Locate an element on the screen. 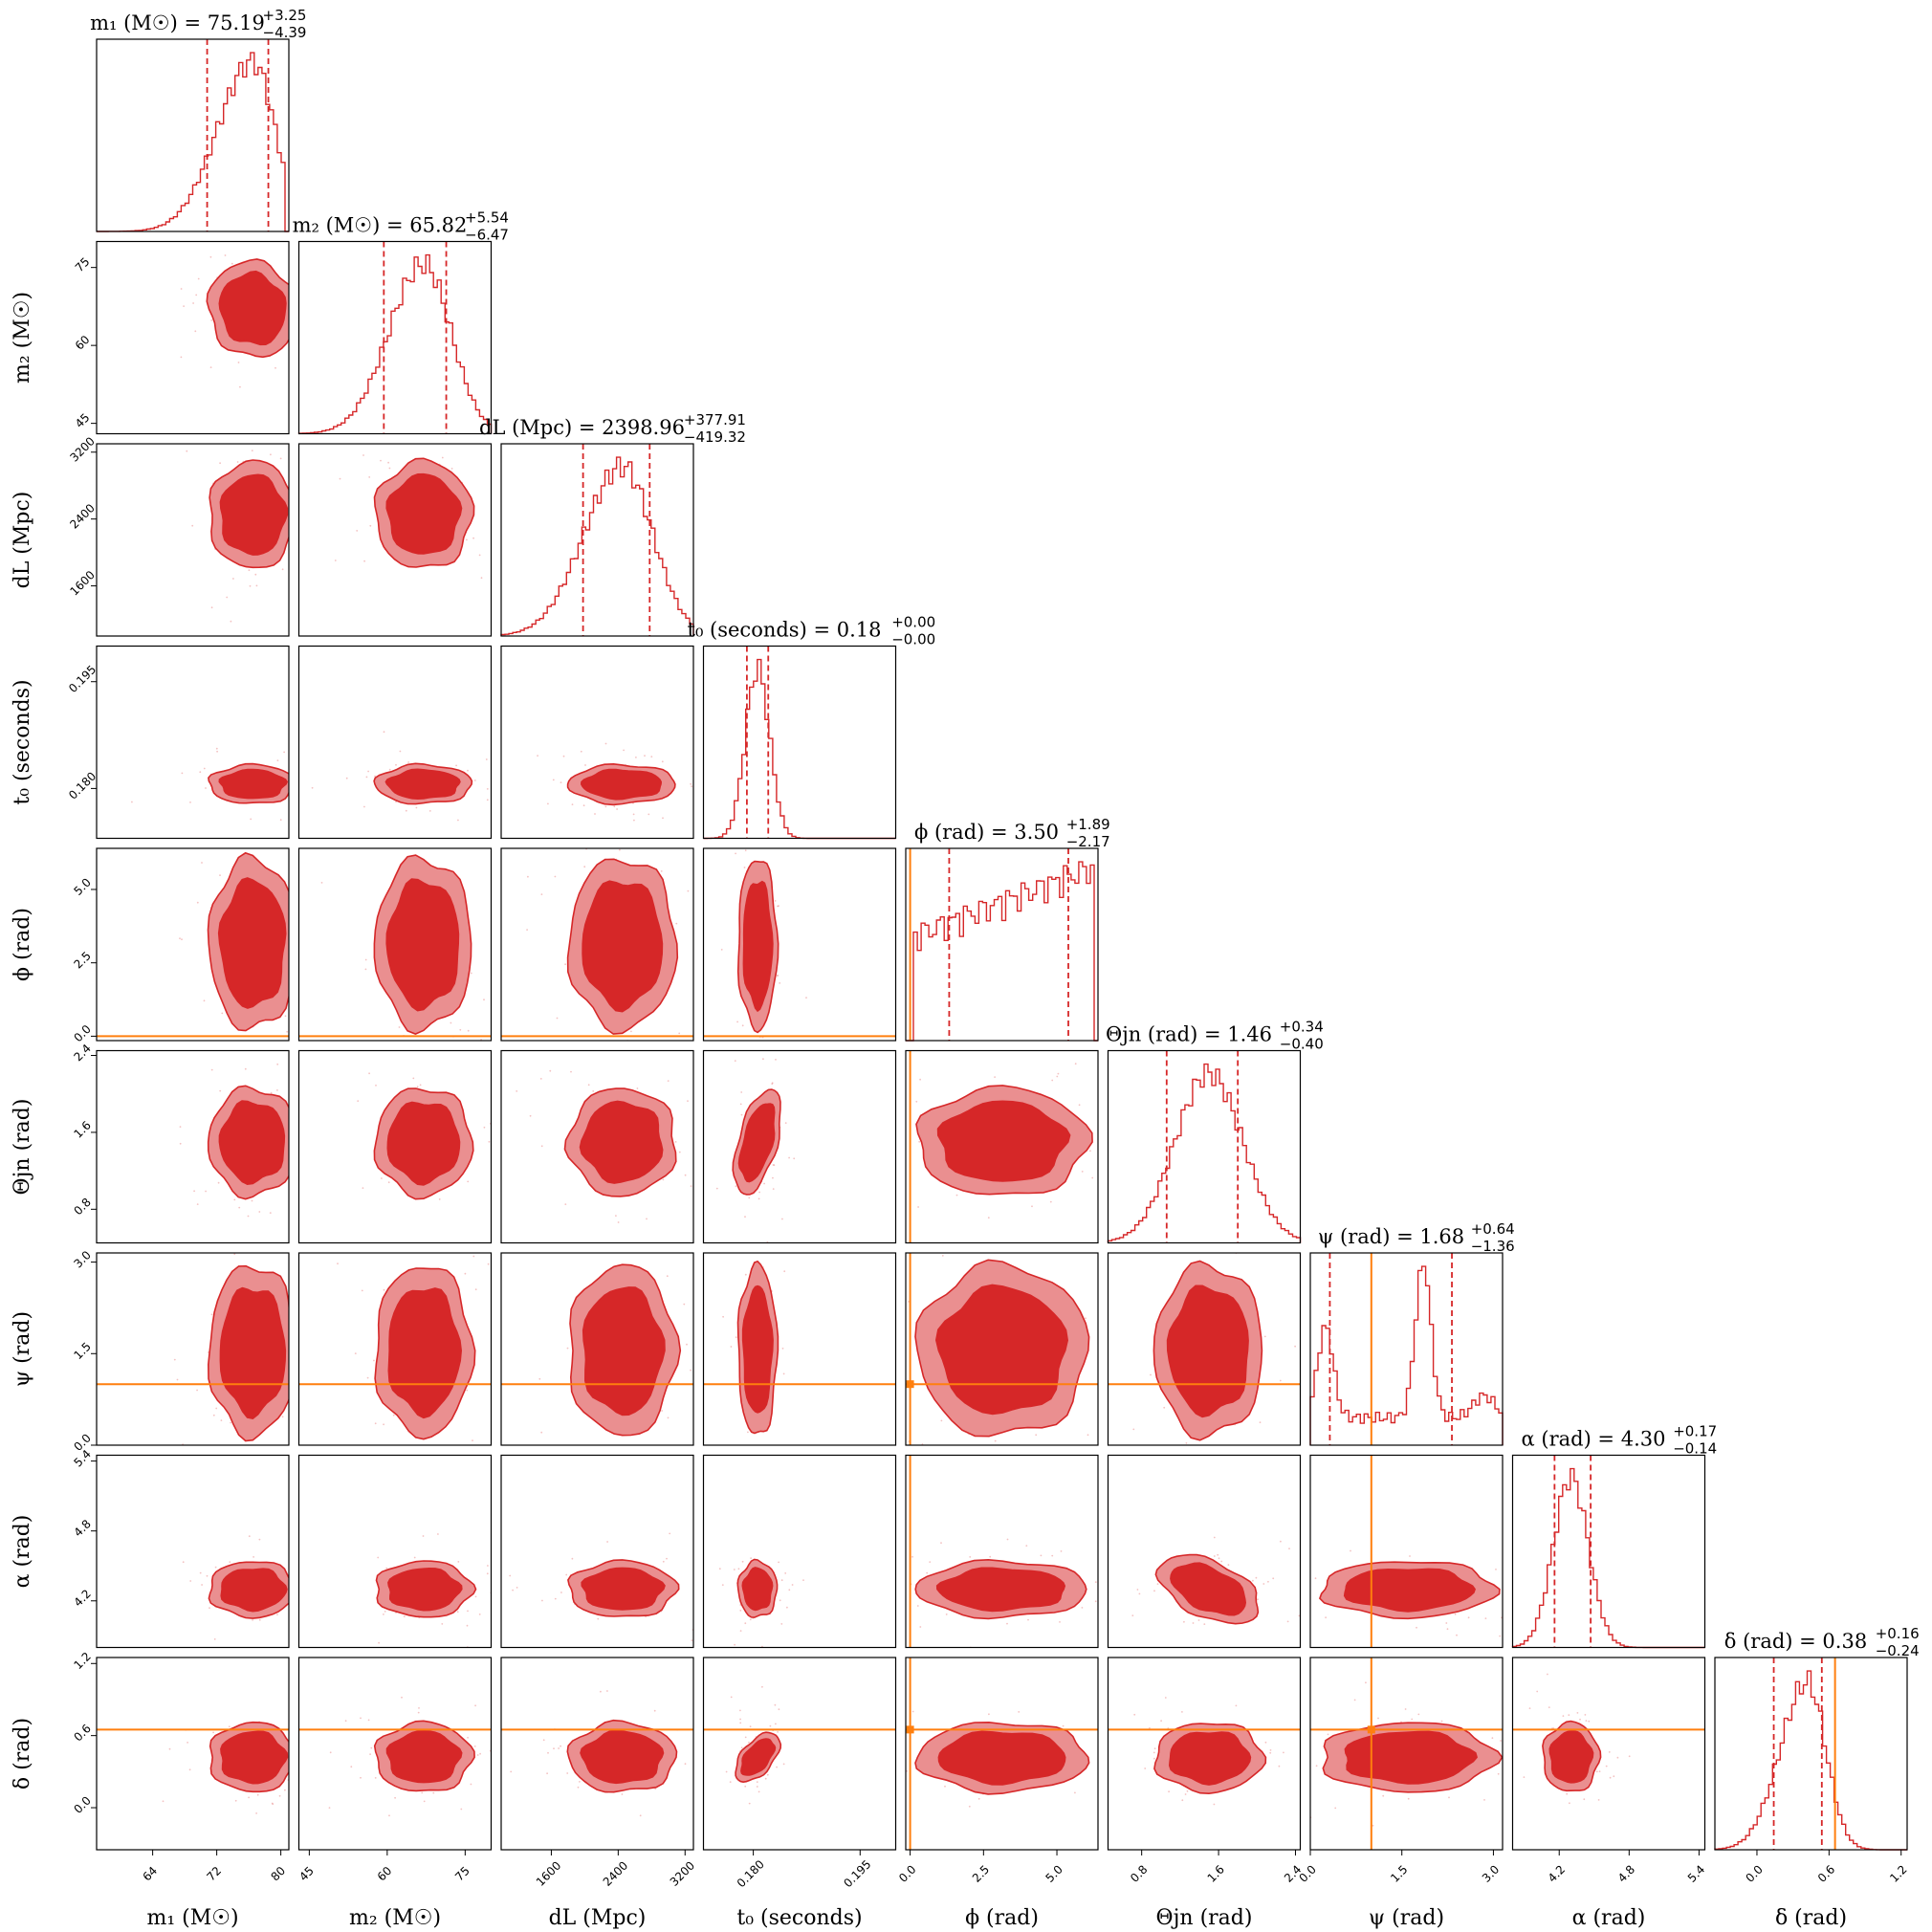 The image size is (1932, 1932). histogram-theta: Θjn (rad) = 1.46 +0.34−0.40 is located at coordinates (1215, 1131).